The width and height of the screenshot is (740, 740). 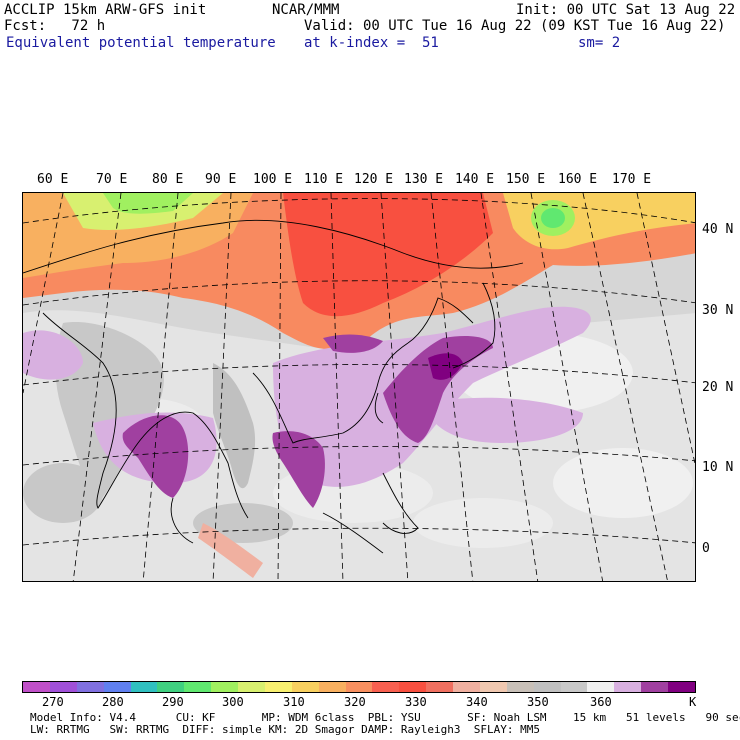 I want to click on lat-label-0: 0, so click(x=706, y=548).